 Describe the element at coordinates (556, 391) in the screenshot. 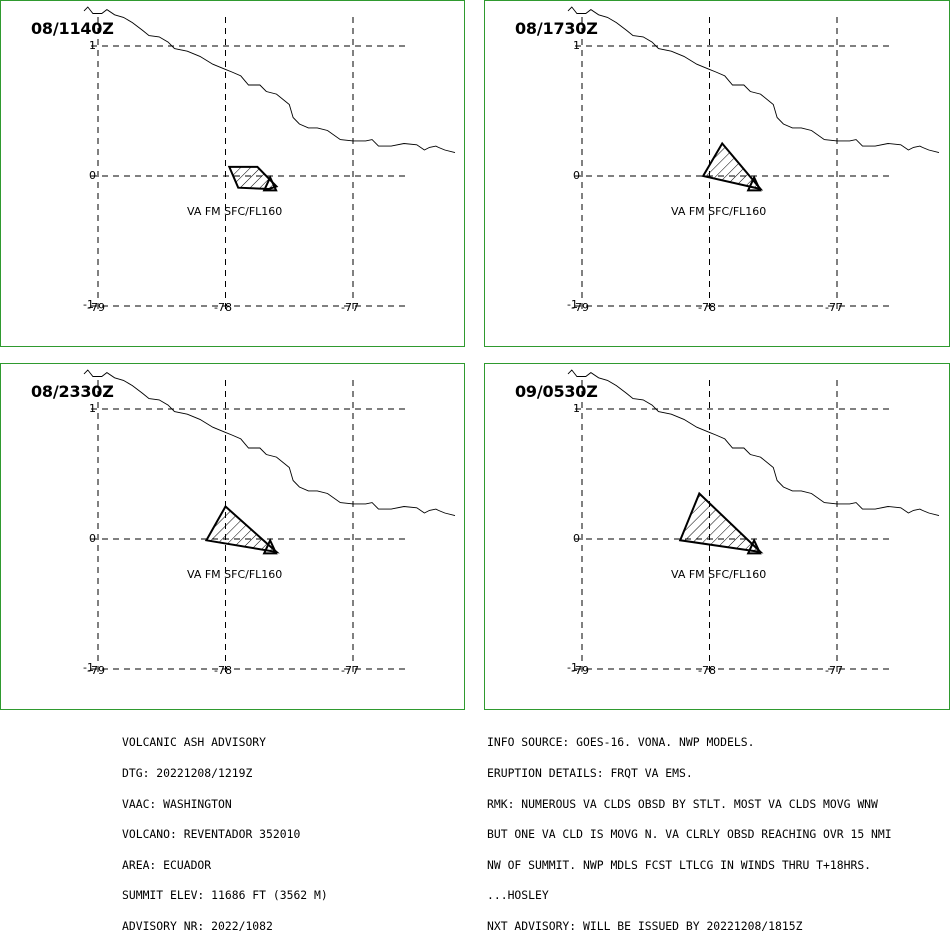

I see `panel-time-label: 09/0530Z` at that location.